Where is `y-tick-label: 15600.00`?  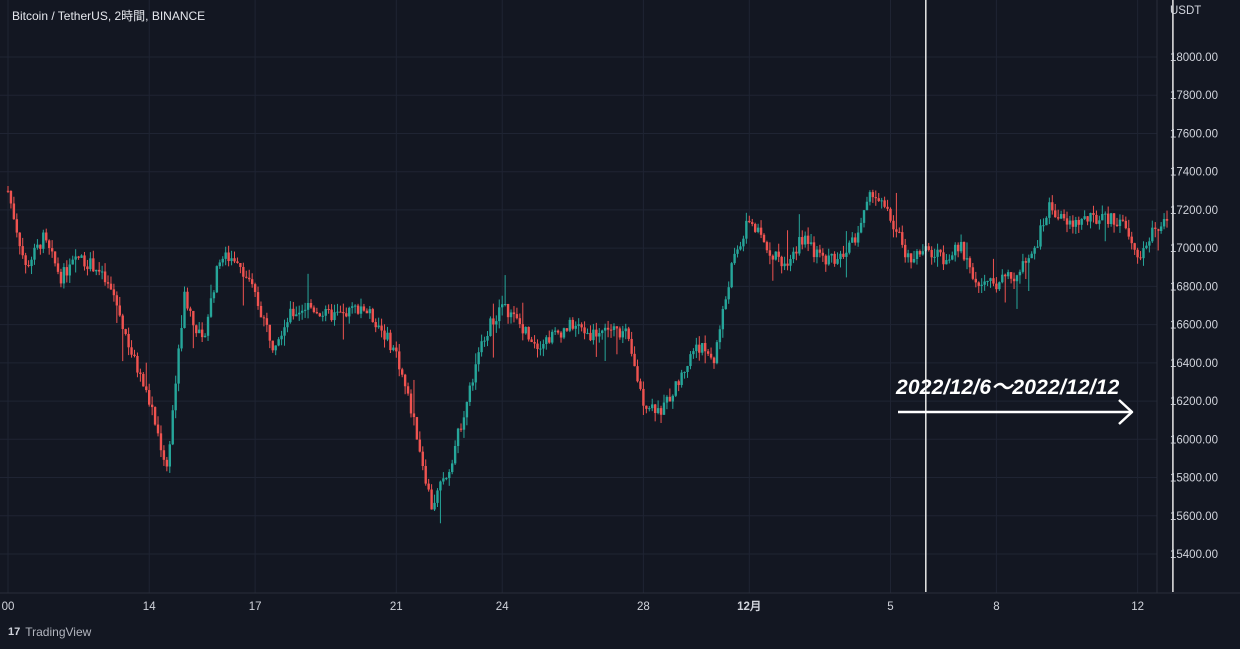
y-tick-label: 15600.00 is located at coordinates (1194, 517).